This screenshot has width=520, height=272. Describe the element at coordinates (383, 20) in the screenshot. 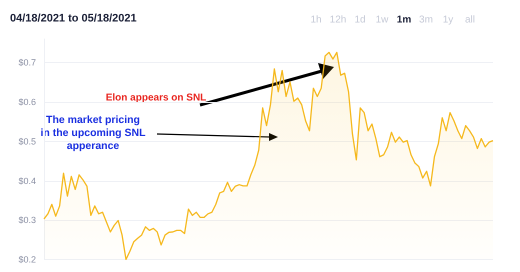

I see `text: 1w` at that location.